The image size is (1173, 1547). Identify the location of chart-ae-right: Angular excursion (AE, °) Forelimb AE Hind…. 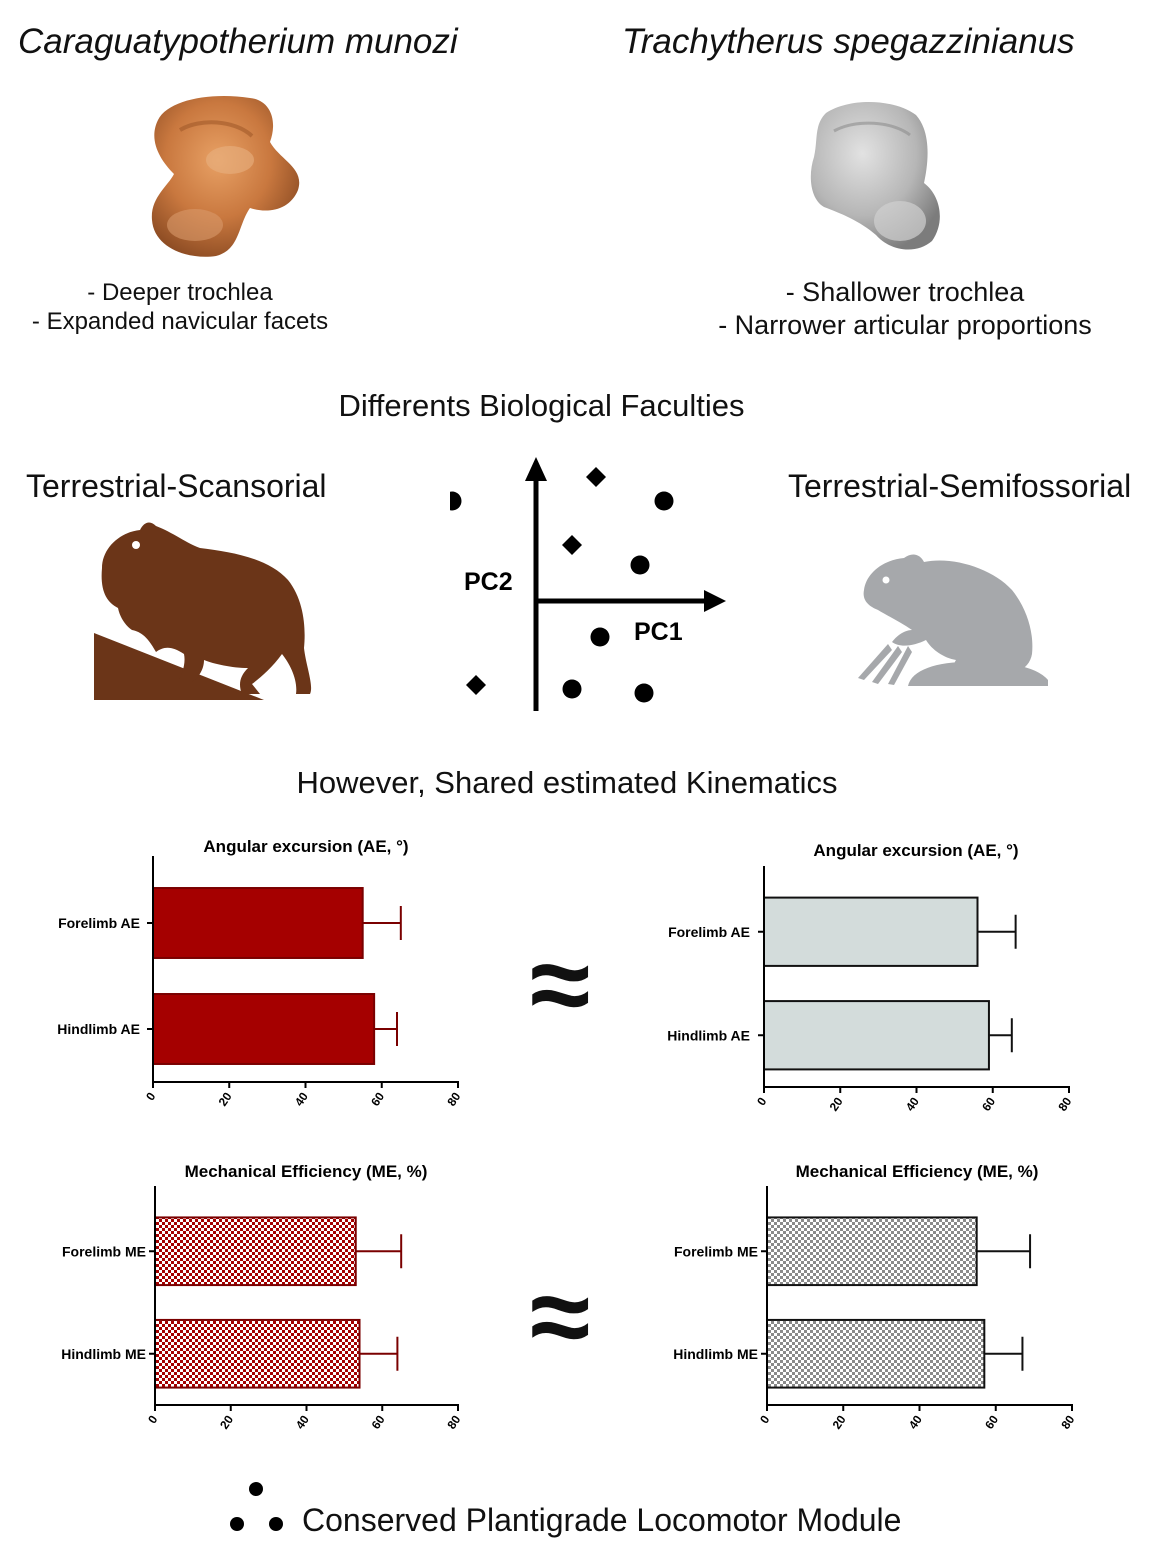
(870, 977).